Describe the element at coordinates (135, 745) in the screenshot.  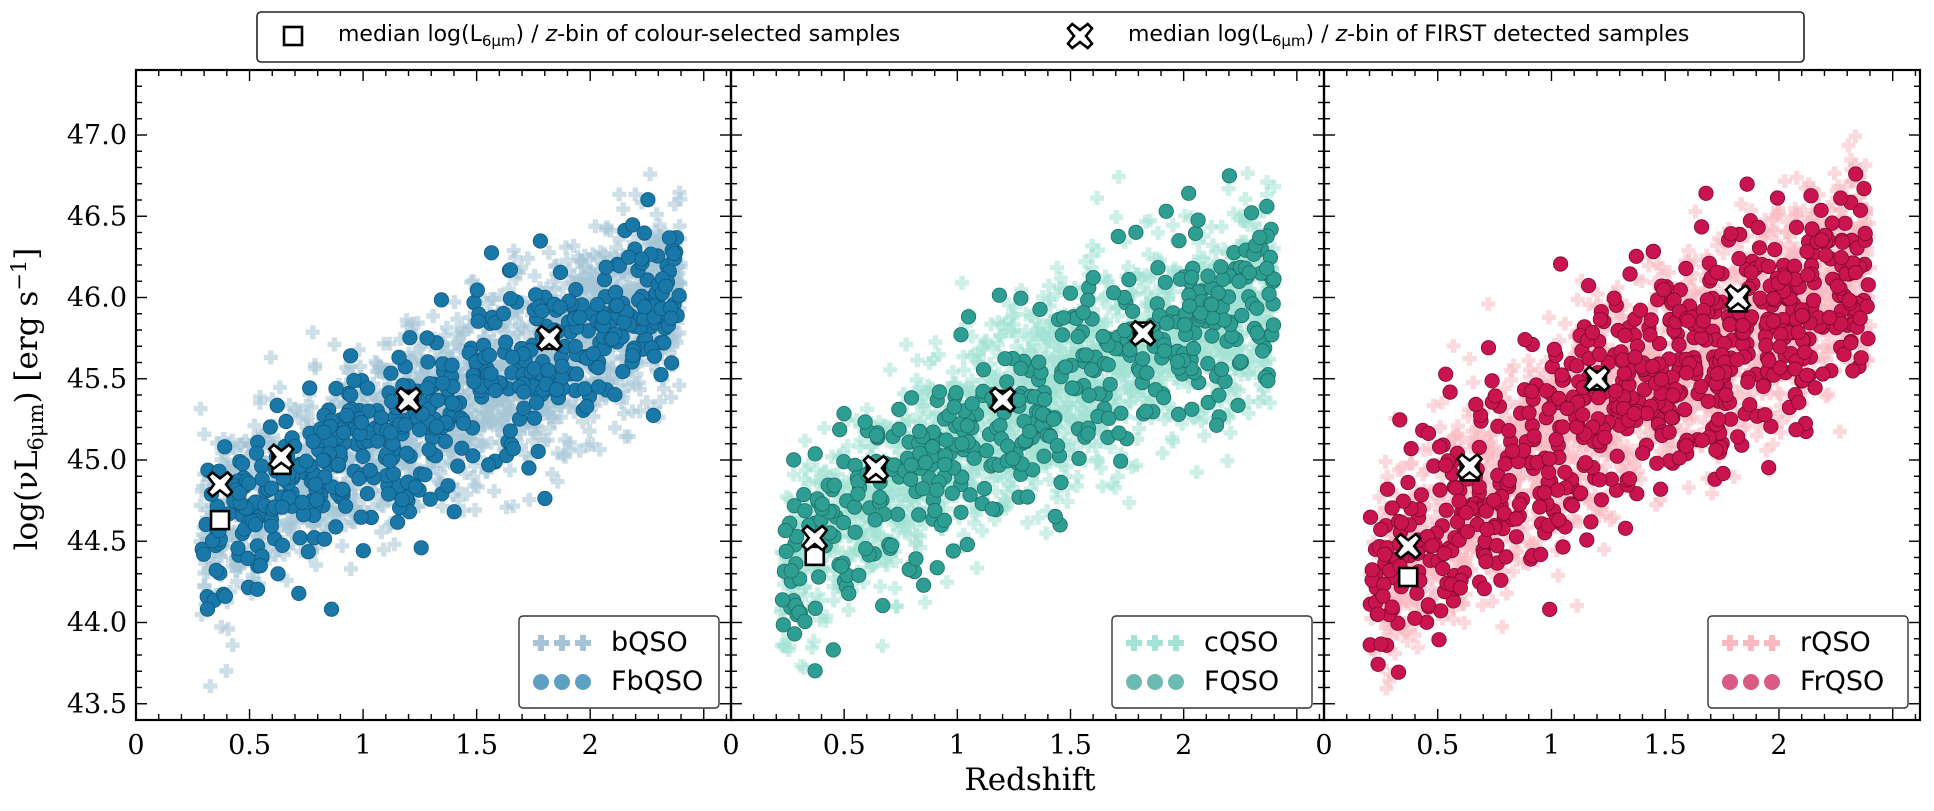
I see `x-tick-label: 0` at that location.